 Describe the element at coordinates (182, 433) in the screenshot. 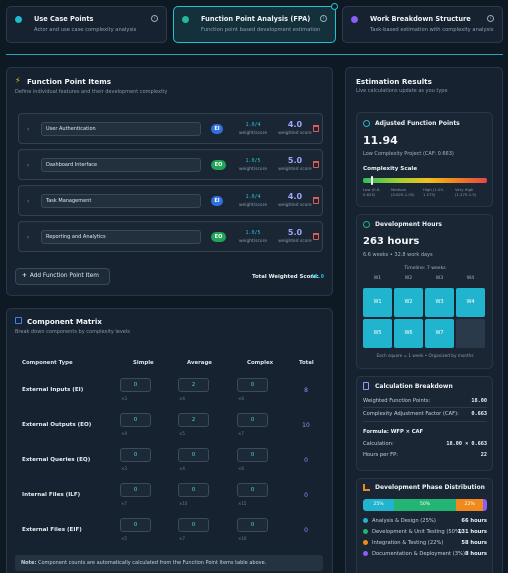

I see `average-multiplier: ×5` at that location.